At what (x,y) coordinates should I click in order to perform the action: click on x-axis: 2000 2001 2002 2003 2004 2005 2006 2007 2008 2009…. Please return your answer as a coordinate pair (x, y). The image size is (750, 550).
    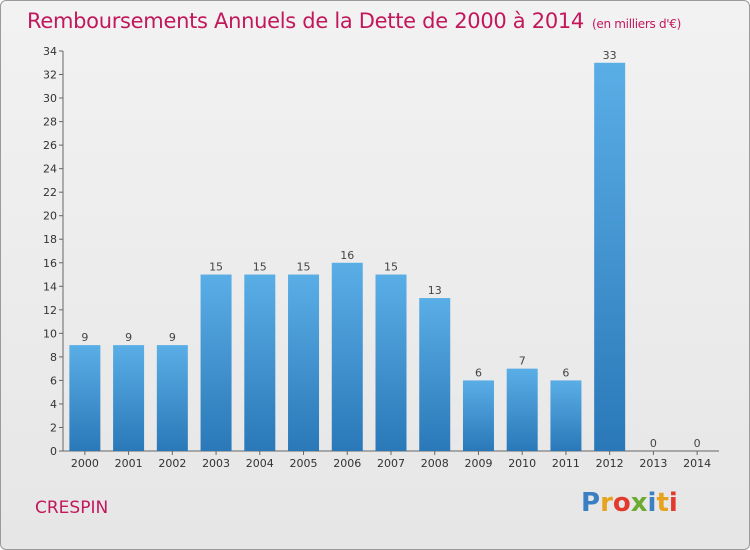
    Looking at the image, I should click on (391, 460).